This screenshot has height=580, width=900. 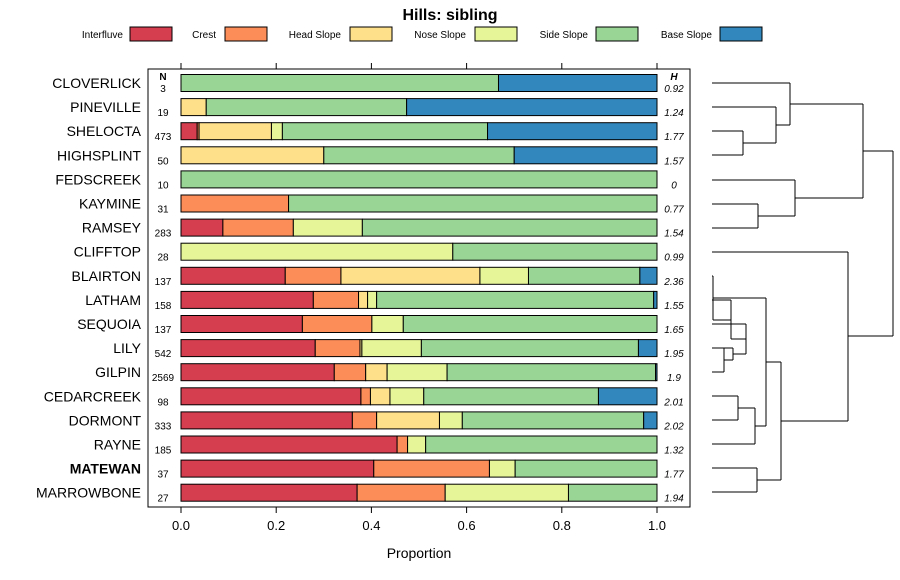 What do you see at coordinates (674, 499) in the screenshot?
I see `h-label-17: 1.94` at bounding box center [674, 499].